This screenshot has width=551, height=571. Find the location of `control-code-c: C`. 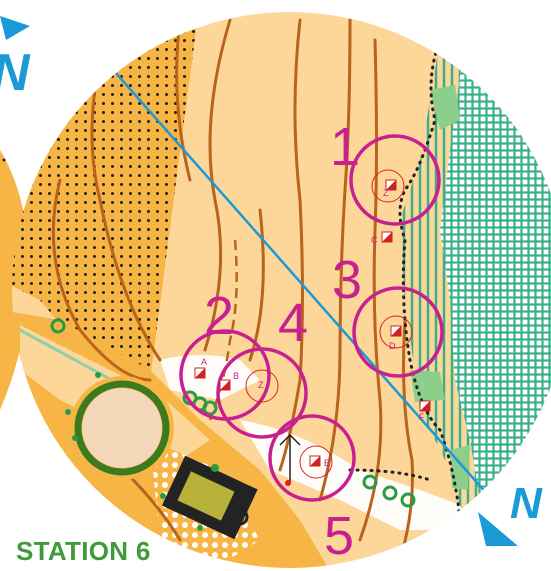

control-code-c: C is located at coordinates (374, 240).